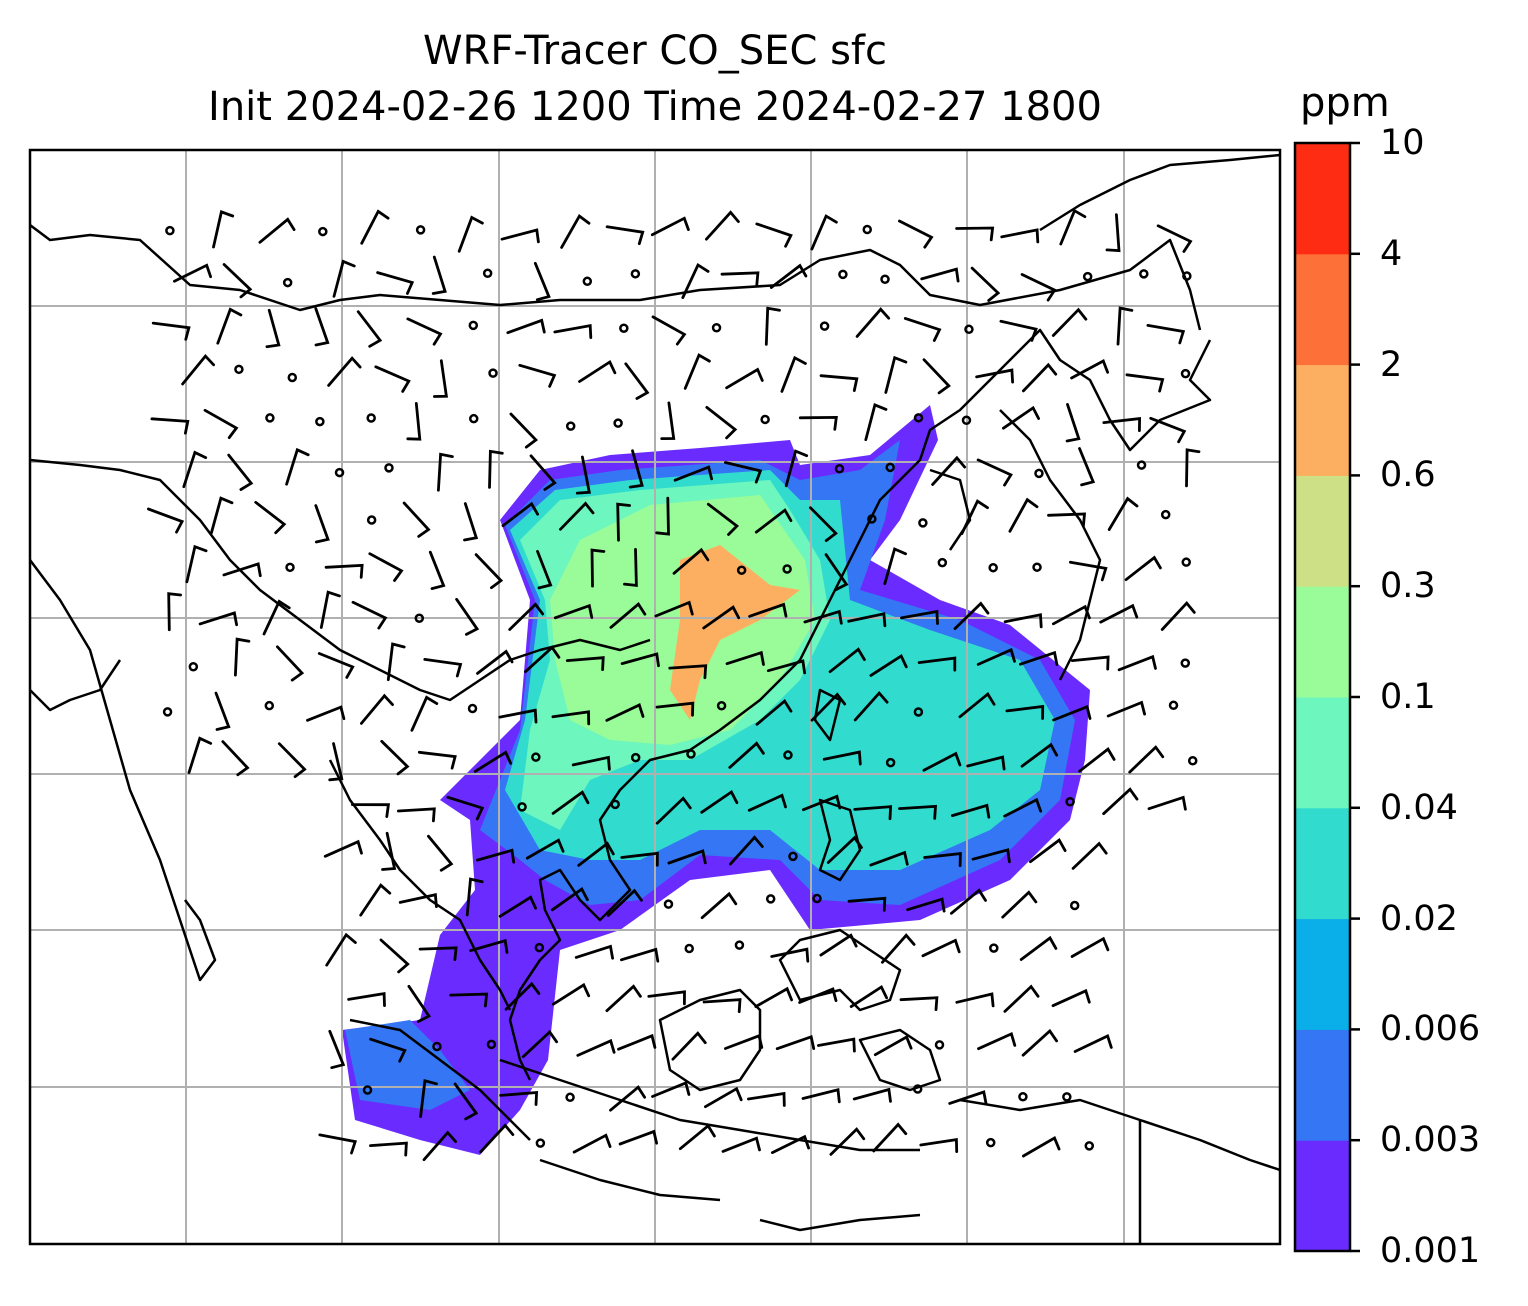 The image size is (1528, 1306). I want to click on colorbar, so click(1327, 697).